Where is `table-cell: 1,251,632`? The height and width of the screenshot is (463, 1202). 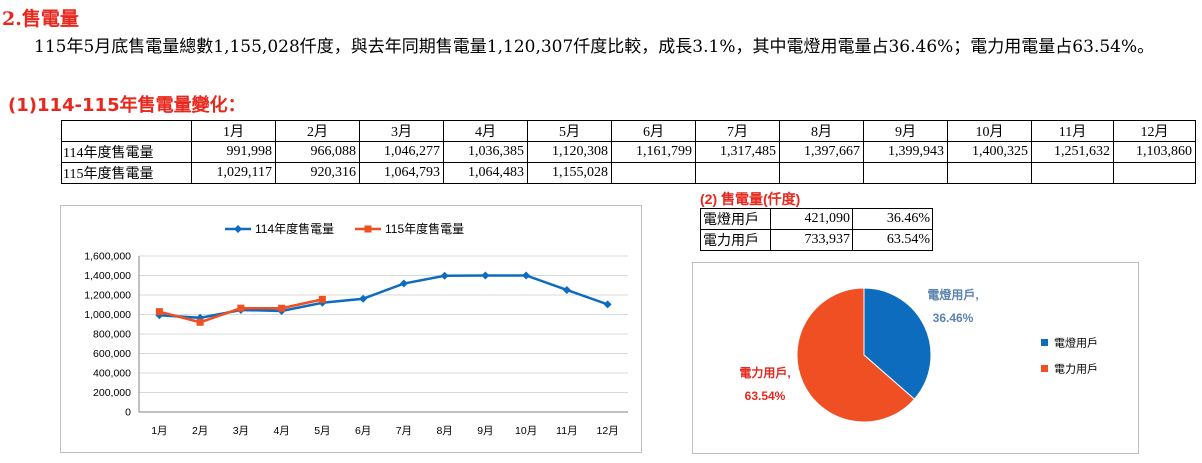
table-cell: 1,251,632 is located at coordinates (1072, 152).